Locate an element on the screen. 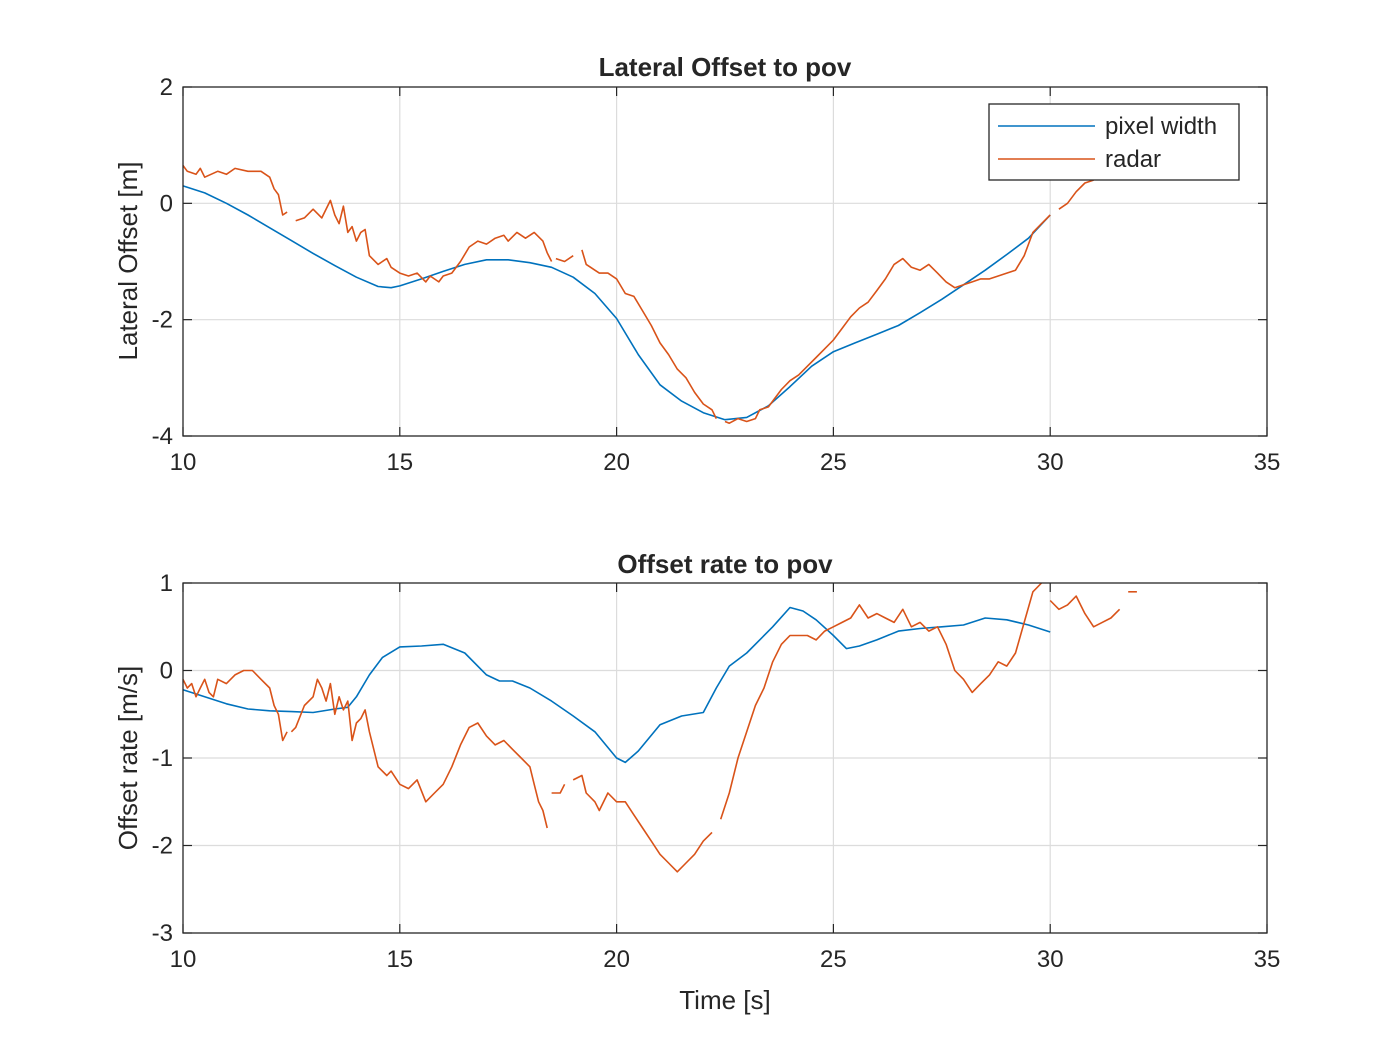  y-axis-label: Lateral Offset [m] is located at coordinates (128, 261).